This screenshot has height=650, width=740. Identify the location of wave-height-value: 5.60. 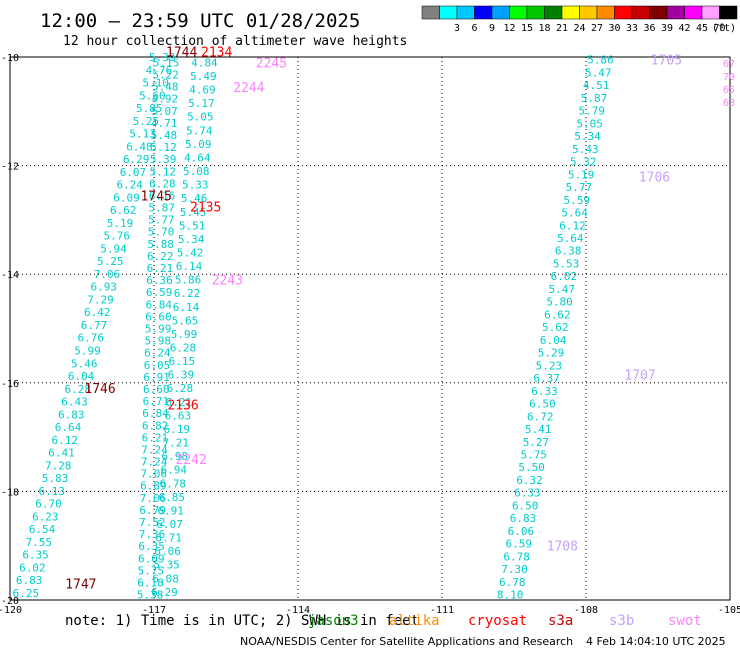
(152, 95).